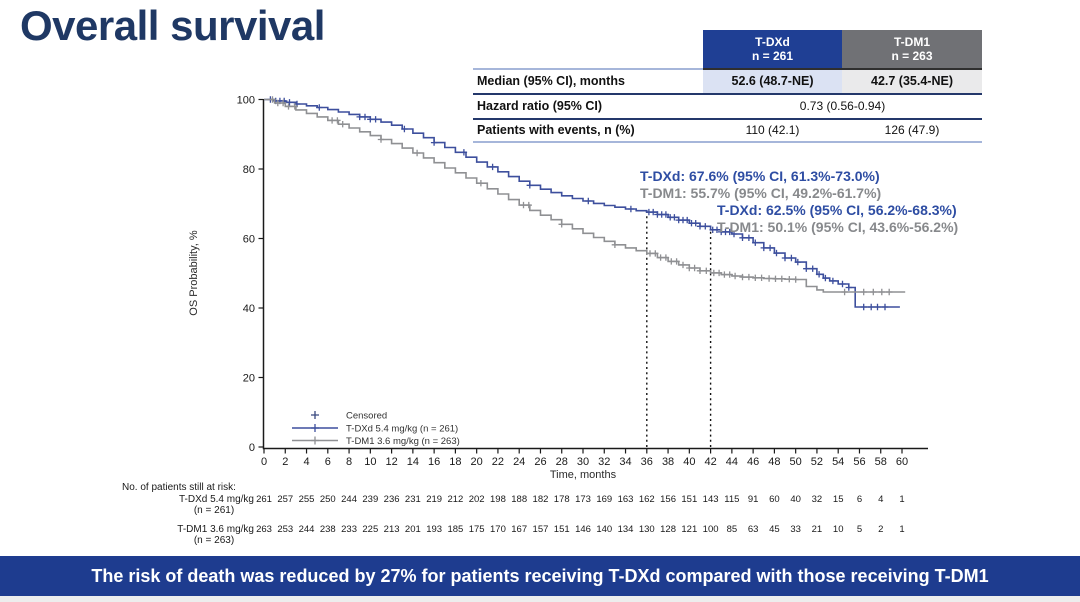  Describe the element at coordinates (349, 529) in the screenshot. I see `risk-count: 233` at that location.